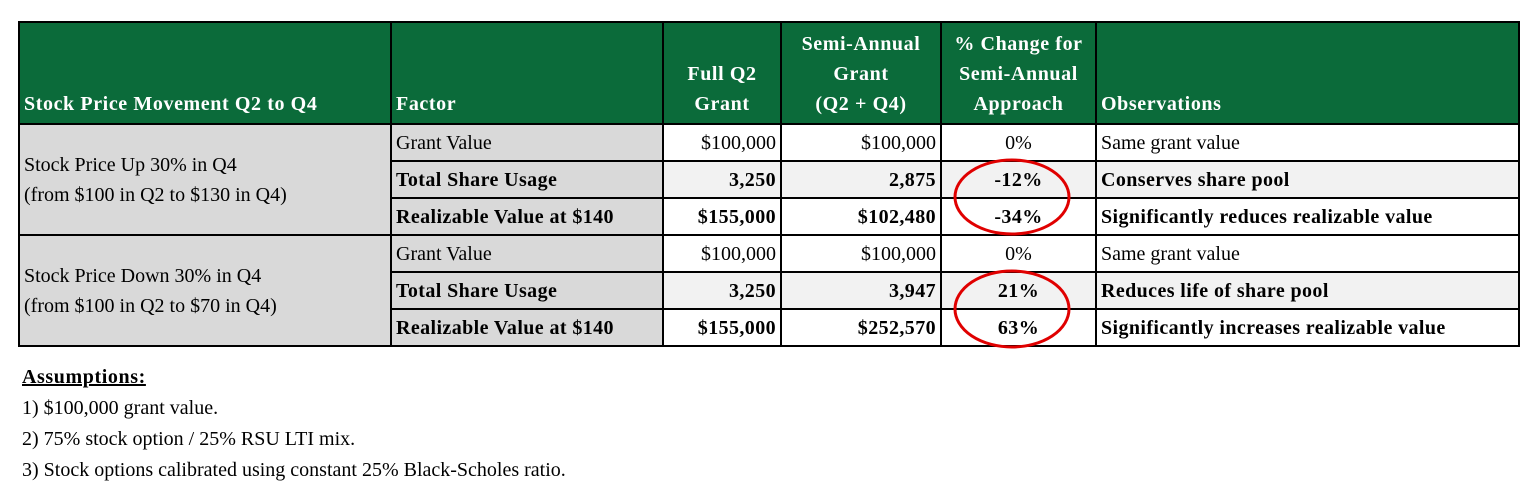  What do you see at coordinates (1307, 73) in the screenshot?
I see `header-observations: Observations` at bounding box center [1307, 73].